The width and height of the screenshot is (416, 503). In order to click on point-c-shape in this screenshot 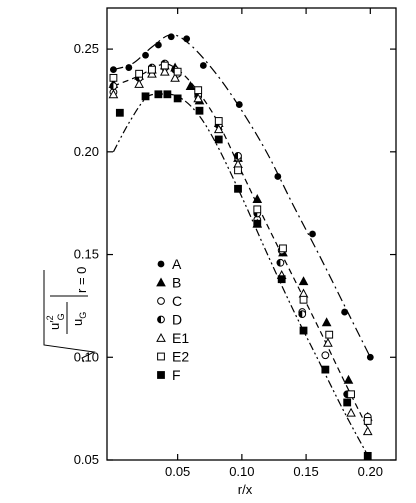, I will do `click(325, 355)`.